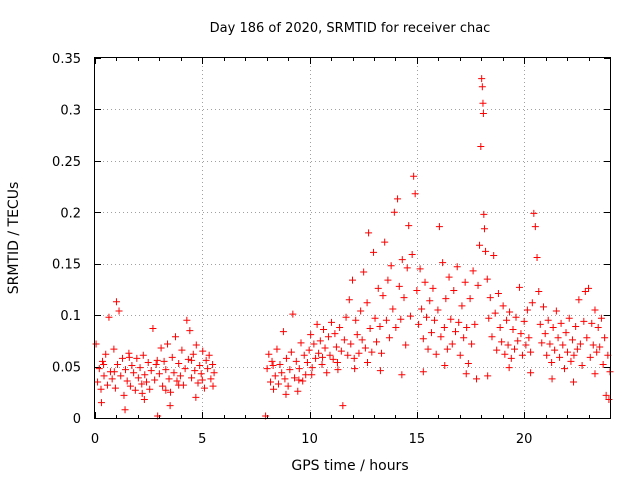 The width and height of the screenshot is (640, 480). I want to click on x-tick-labels: 0 5 10 15 20, so click(312, 439).